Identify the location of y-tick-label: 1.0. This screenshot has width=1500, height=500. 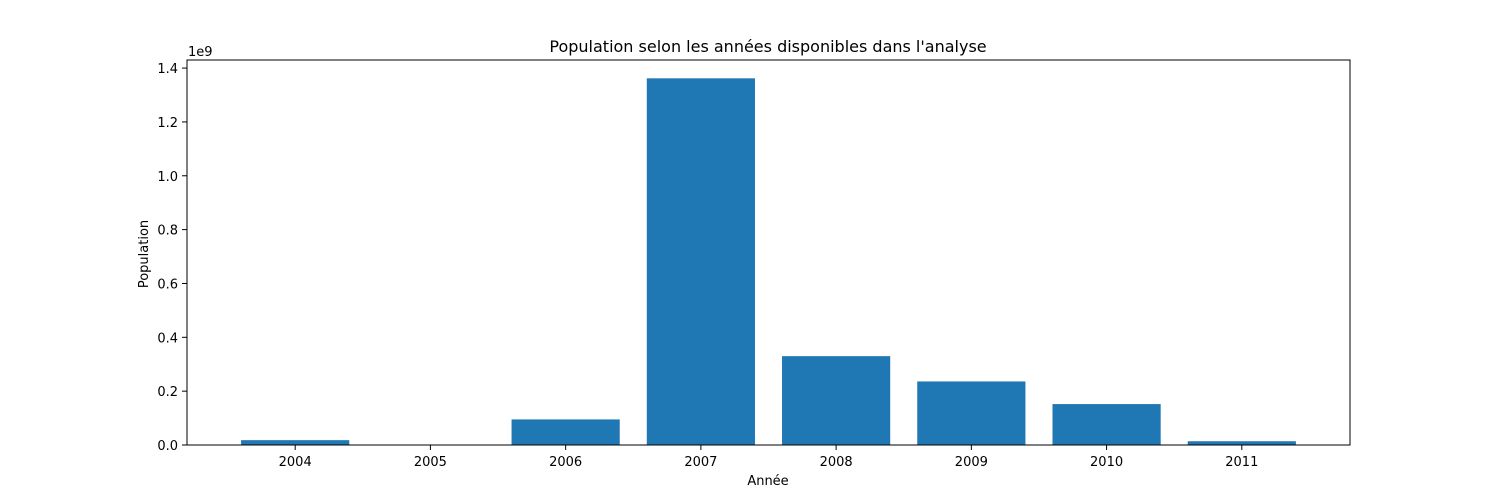
(167, 177).